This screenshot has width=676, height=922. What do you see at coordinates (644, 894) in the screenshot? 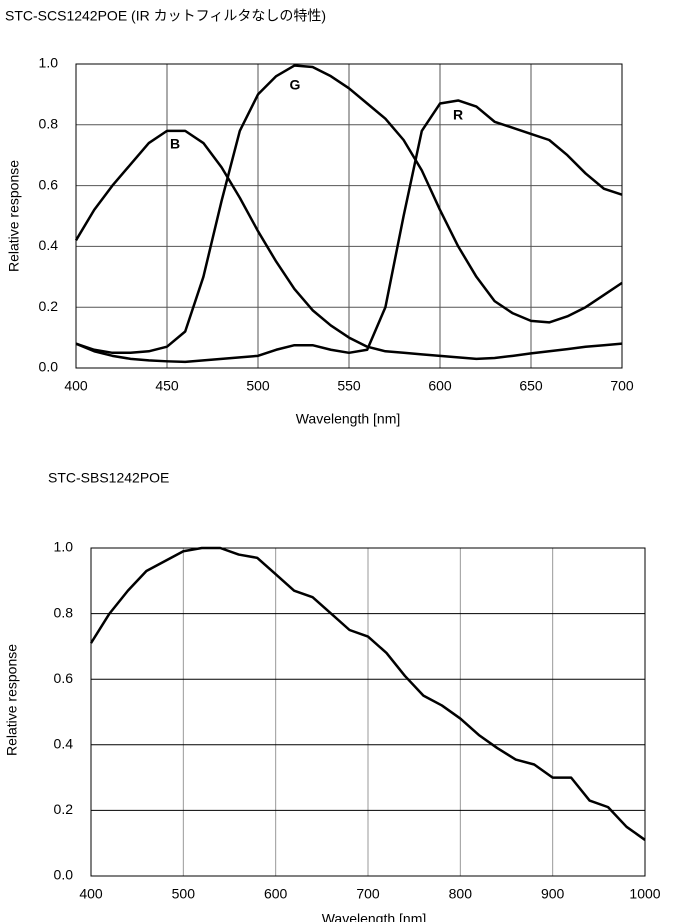
I see `x-tick-label: 1000` at bounding box center [644, 894].